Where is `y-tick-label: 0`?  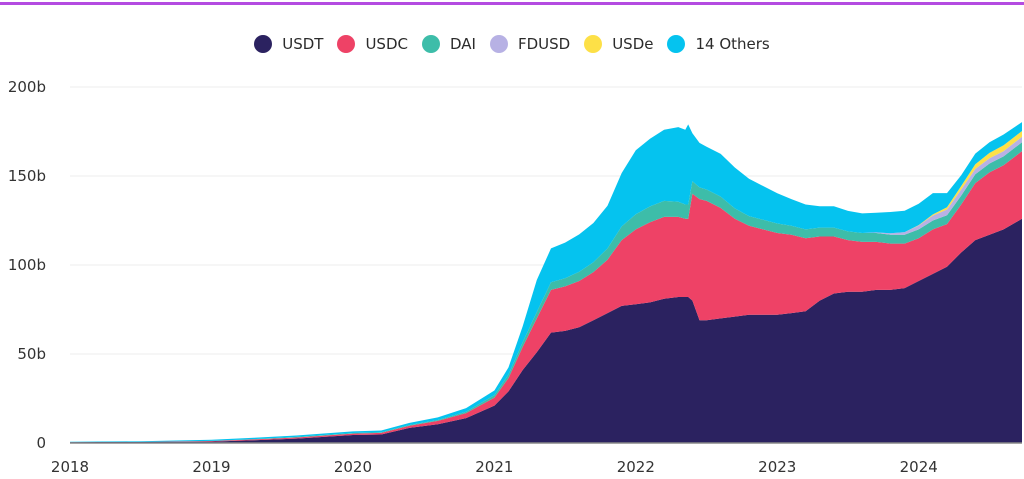
y-tick-label: 0 is located at coordinates (41, 443).